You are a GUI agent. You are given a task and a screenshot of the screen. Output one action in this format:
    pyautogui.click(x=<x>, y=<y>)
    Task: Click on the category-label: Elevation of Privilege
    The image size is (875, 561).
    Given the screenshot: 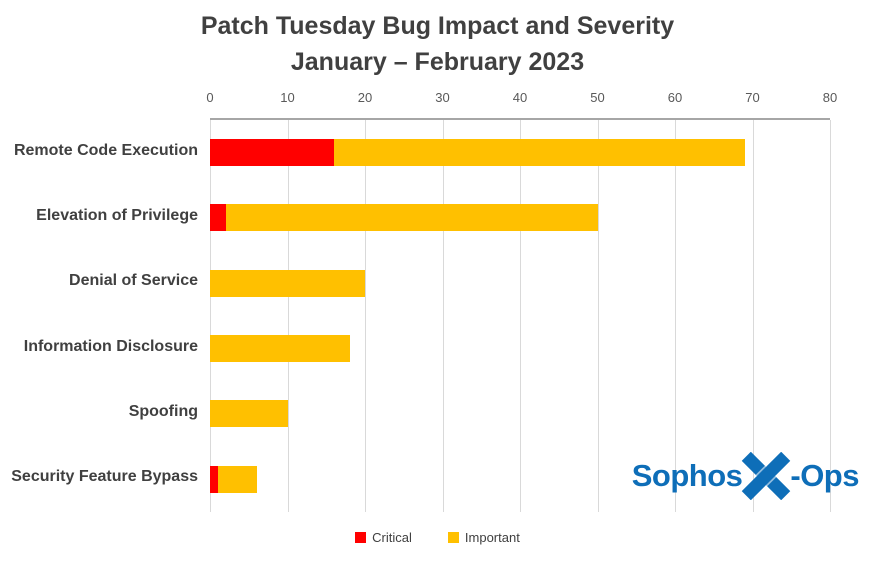 What is the action you would take?
    pyautogui.click(x=117, y=215)
    